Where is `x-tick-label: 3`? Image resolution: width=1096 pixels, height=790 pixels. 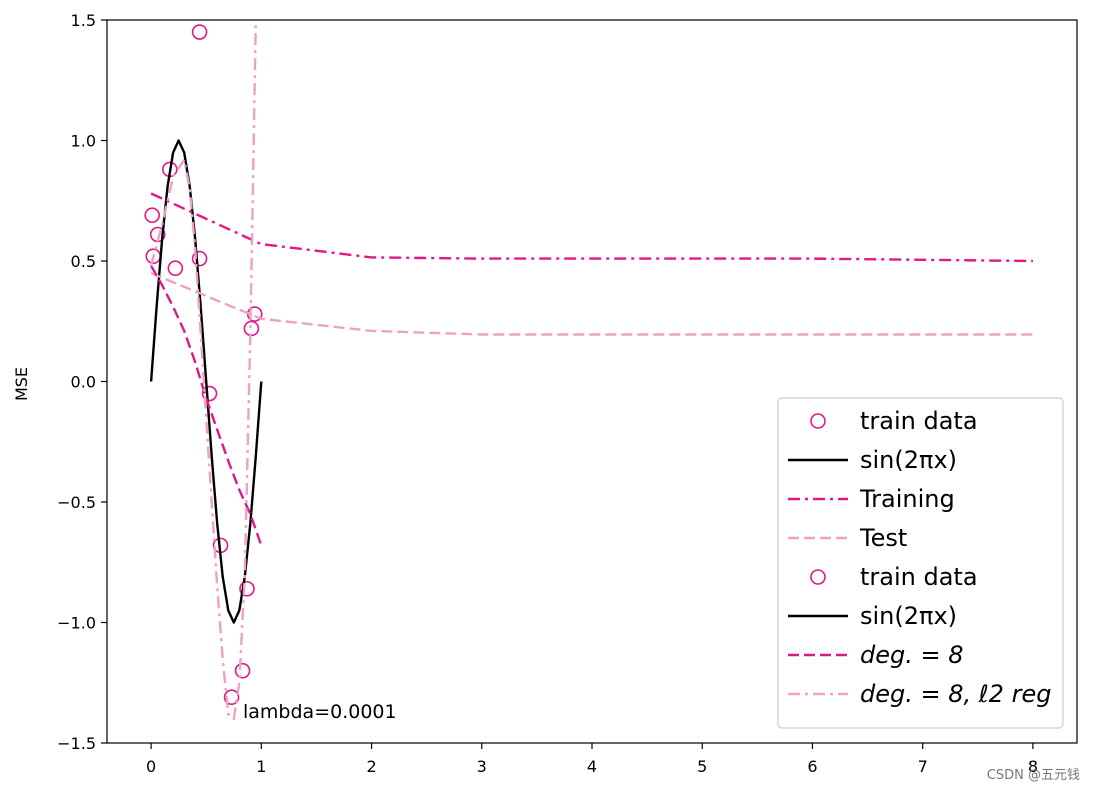
x-tick-label: 3 is located at coordinates (482, 766).